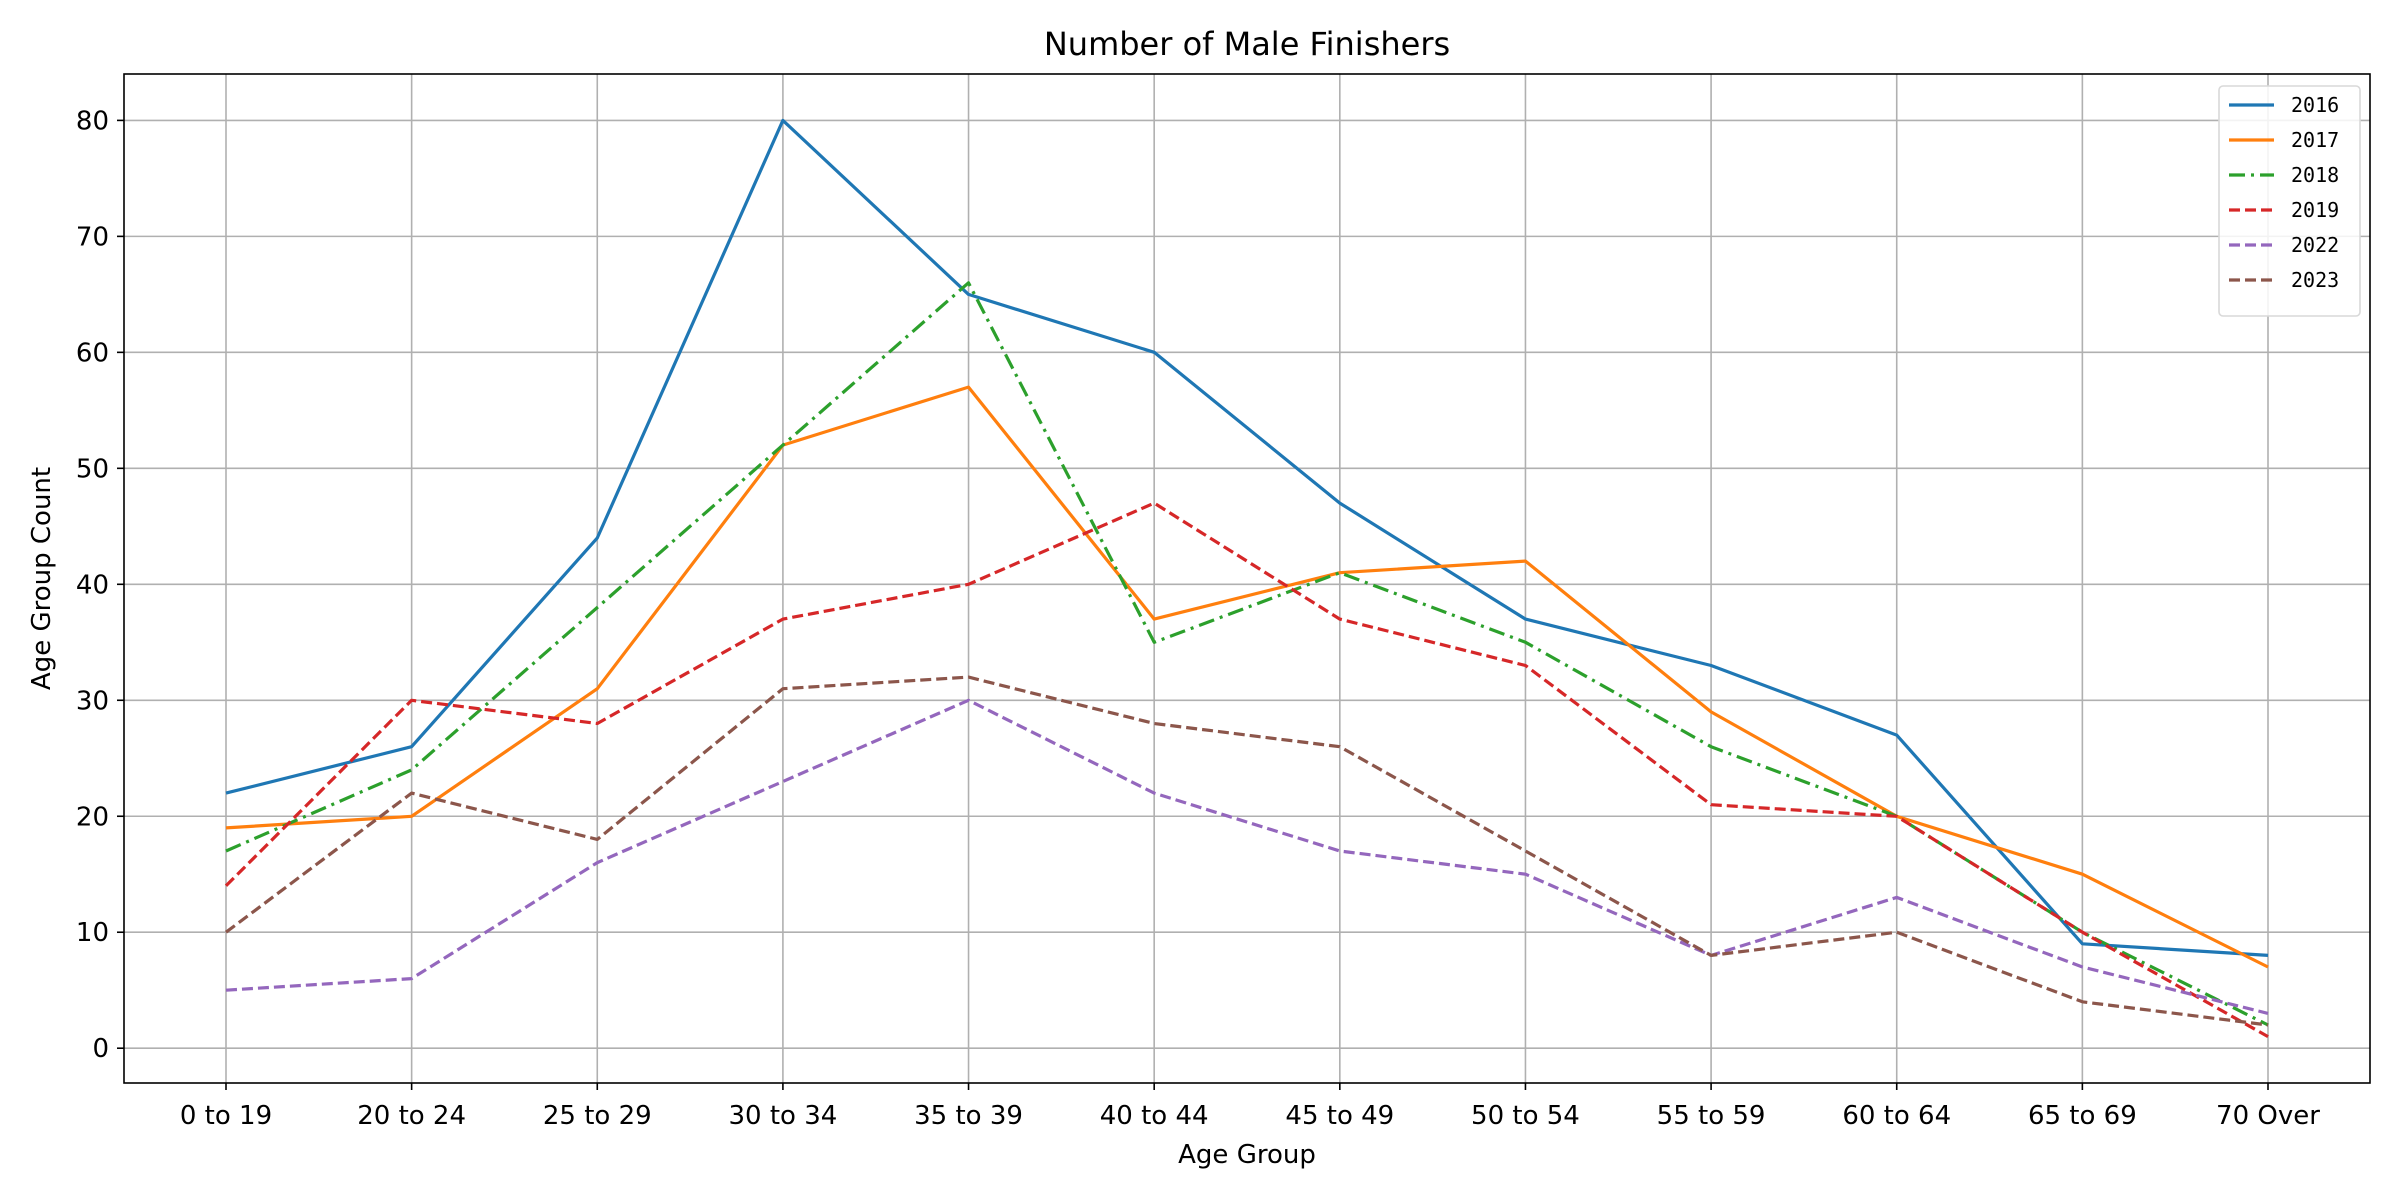 The height and width of the screenshot is (1200, 2400). I want to click on y-tick-label: 20, so click(92, 817).